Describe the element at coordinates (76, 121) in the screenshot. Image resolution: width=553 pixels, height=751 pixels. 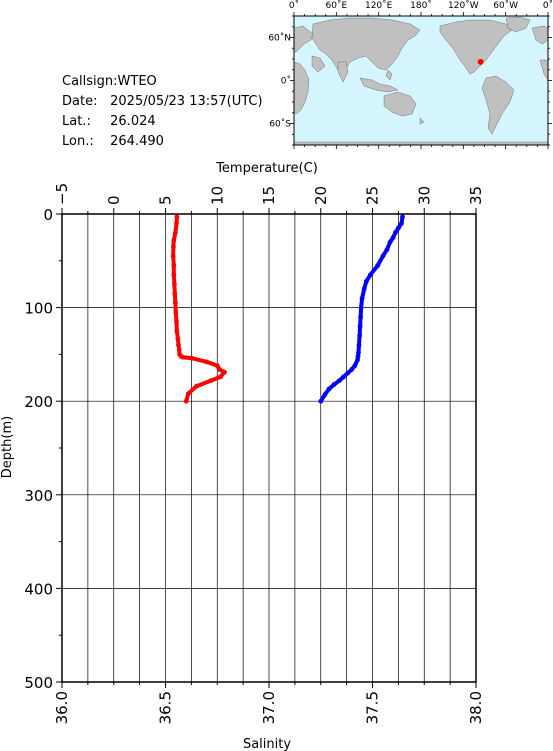
I see `lat-label: Lat.:` at that location.